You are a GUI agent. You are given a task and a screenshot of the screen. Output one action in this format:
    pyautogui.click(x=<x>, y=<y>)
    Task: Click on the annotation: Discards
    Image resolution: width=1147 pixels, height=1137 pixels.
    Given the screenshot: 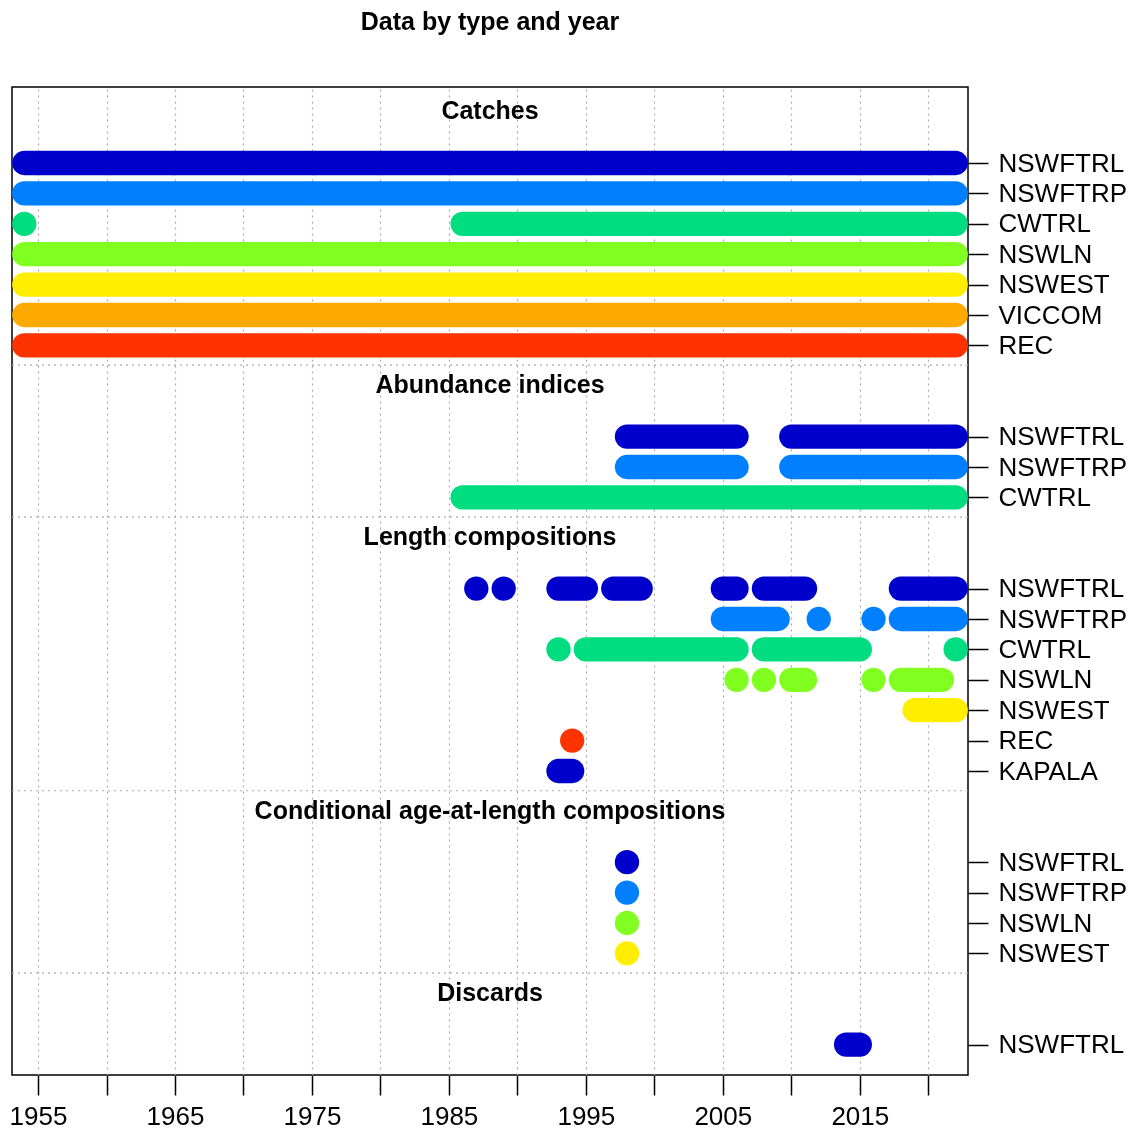 What is the action you would take?
    pyautogui.click(x=490, y=991)
    